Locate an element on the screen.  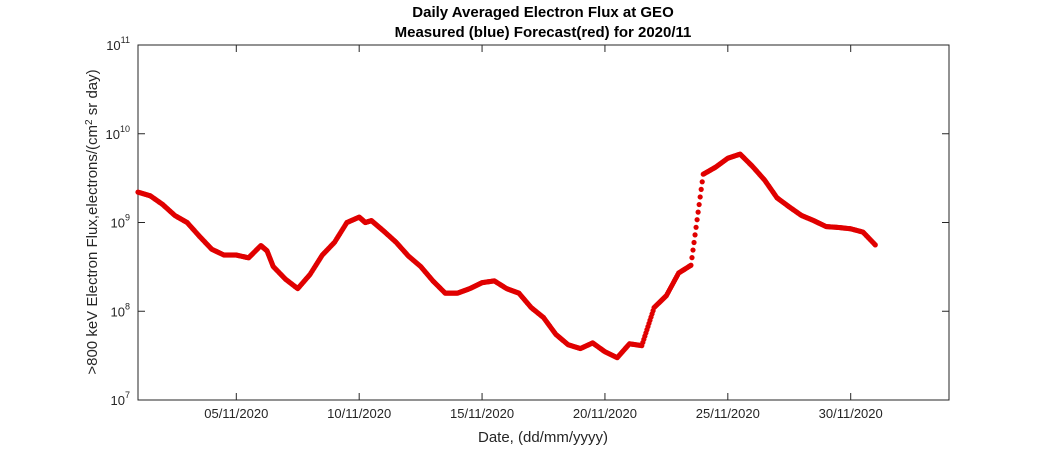
y-tick-label: 10⁷ is located at coordinates (120, 399).